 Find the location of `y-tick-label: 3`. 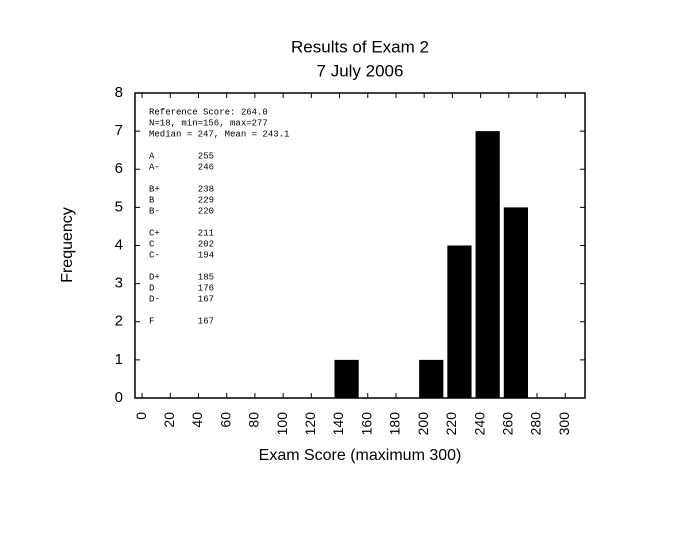

y-tick-label: 3 is located at coordinates (119, 283).